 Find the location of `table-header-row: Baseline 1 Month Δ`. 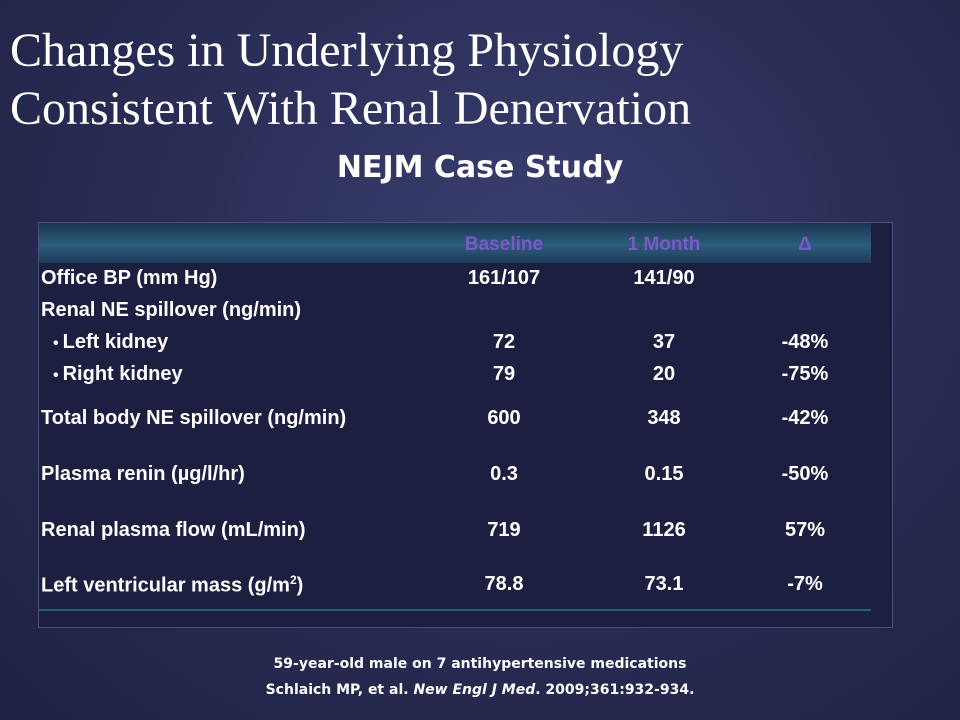

table-header-row: Baseline 1 Month Δ is located at coordinates (455, 243).